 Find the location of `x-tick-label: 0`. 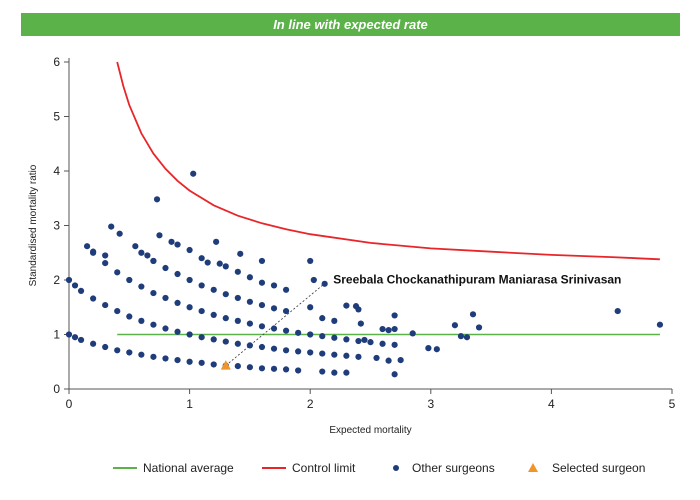

x-tick-label: 0 is located at coordinates (69, 404).